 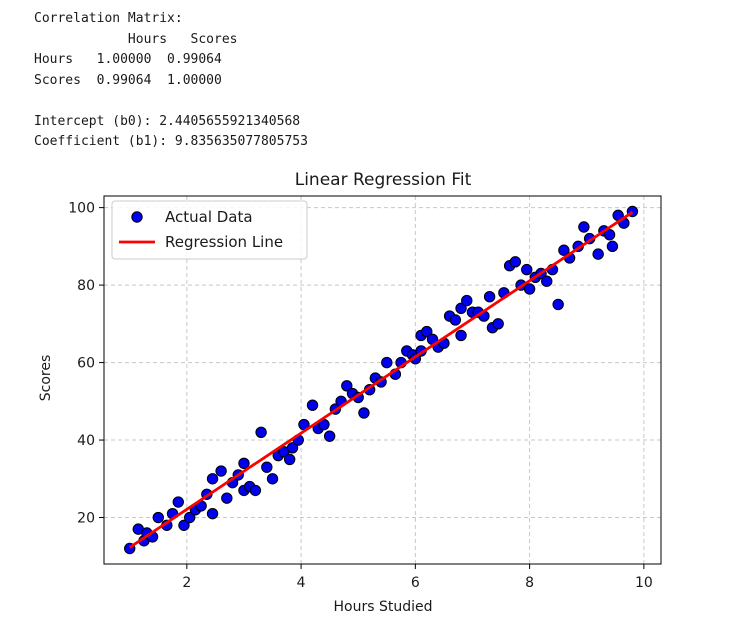 What do you see at coordinates (128, 80) in the screenshot?
I see `console-line-matrix-scores: Scores 0.99064 1.00000` at bounding box center [128, 80].